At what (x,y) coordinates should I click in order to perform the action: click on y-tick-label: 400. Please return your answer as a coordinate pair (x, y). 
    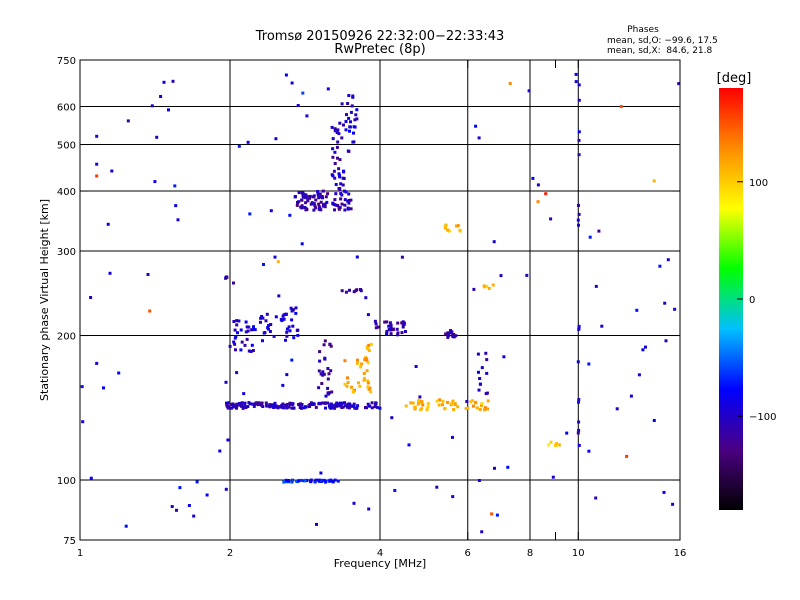
    Looking at the image, I should click on (66, 192).